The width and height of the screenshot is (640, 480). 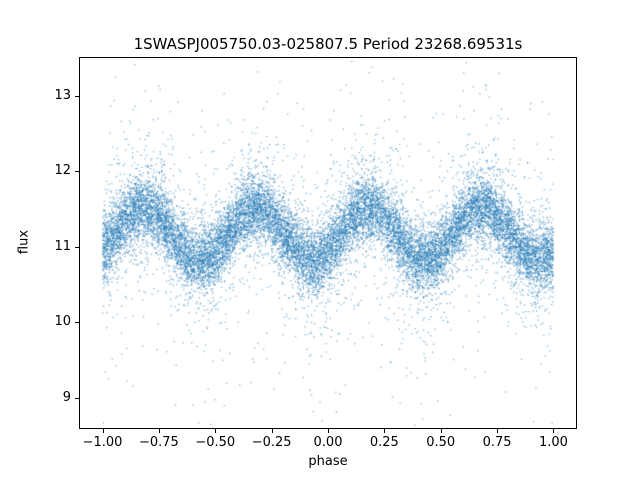 I want to click on x-tick-label: 1.00, so click(x=553, y=442).